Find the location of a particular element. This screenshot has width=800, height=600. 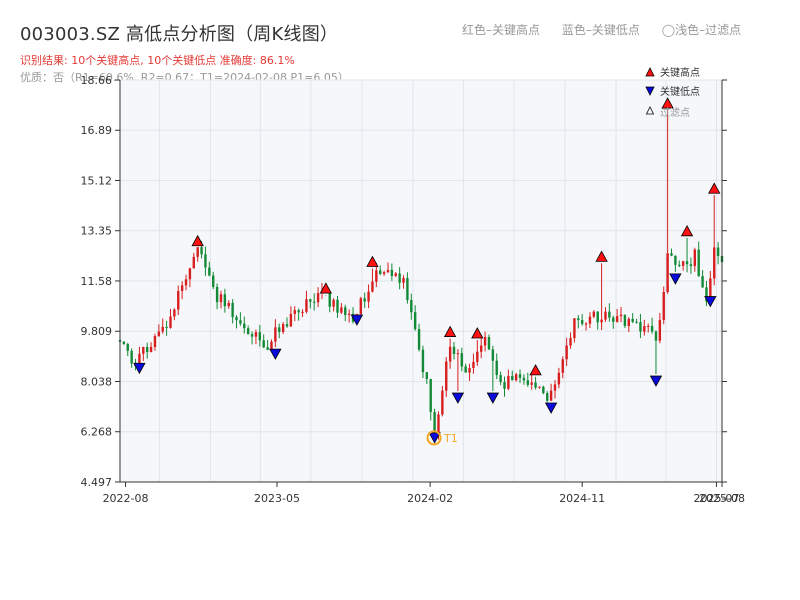

legend-filtered-label: 过滤点 is located at coordinates (675, 112).